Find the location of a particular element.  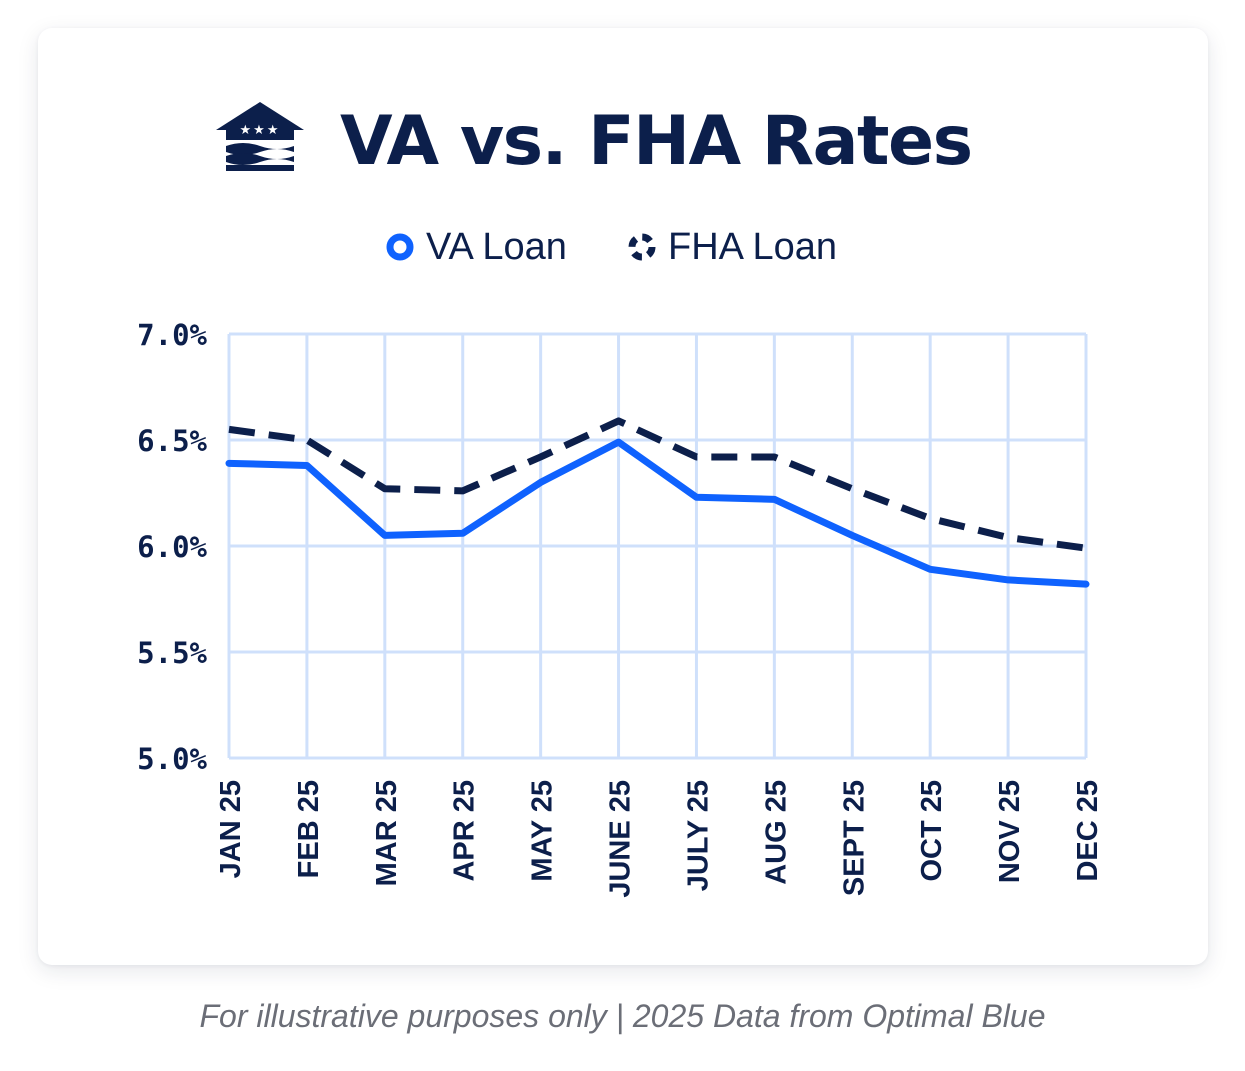

x-tick-label: DEC 25 is located at coordinates (1088, 831).